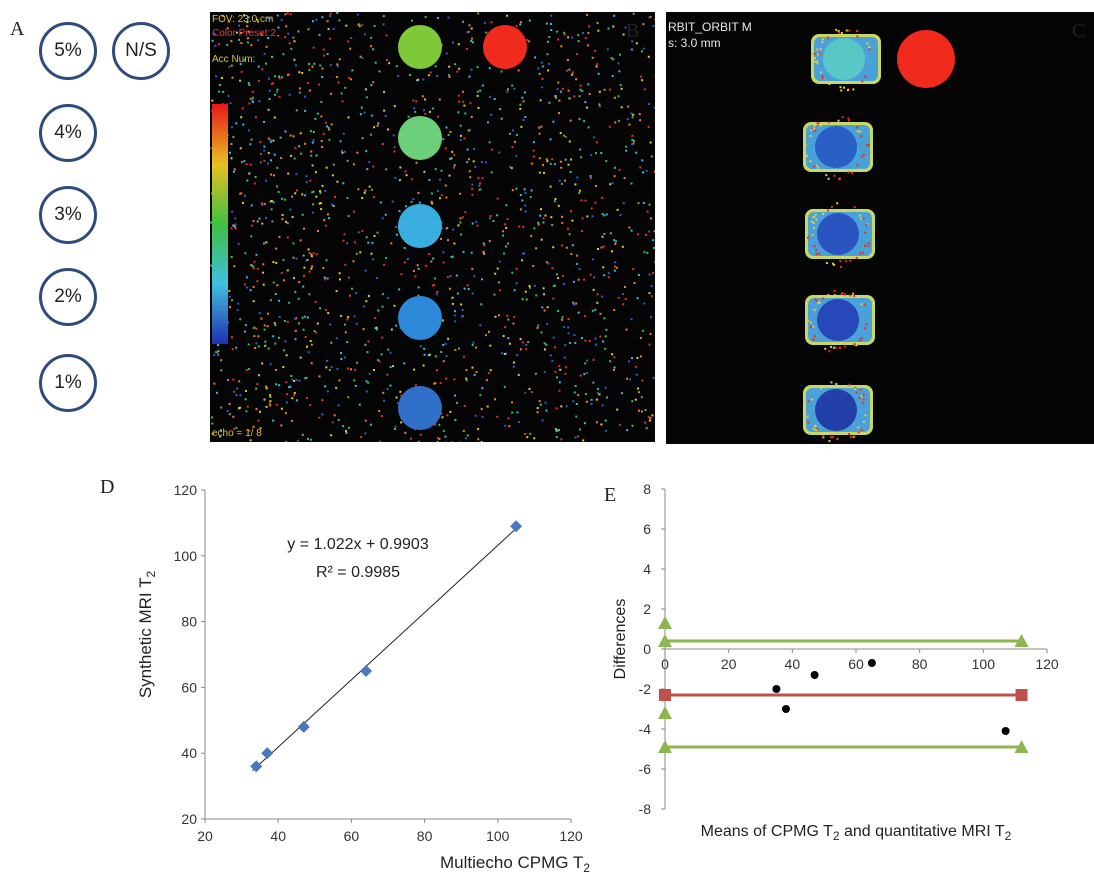  I want to click on data-point, so click(303, 726).